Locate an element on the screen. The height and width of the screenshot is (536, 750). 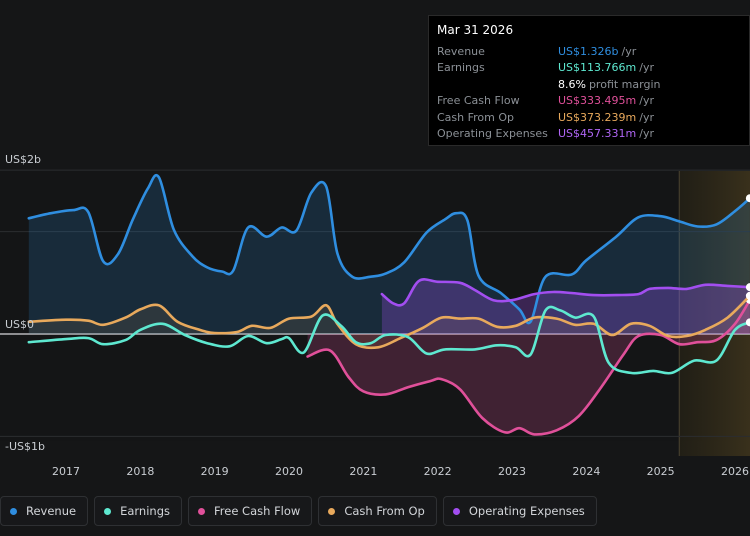
x-tick-label: 2023 is located at coordinates (512, 471).